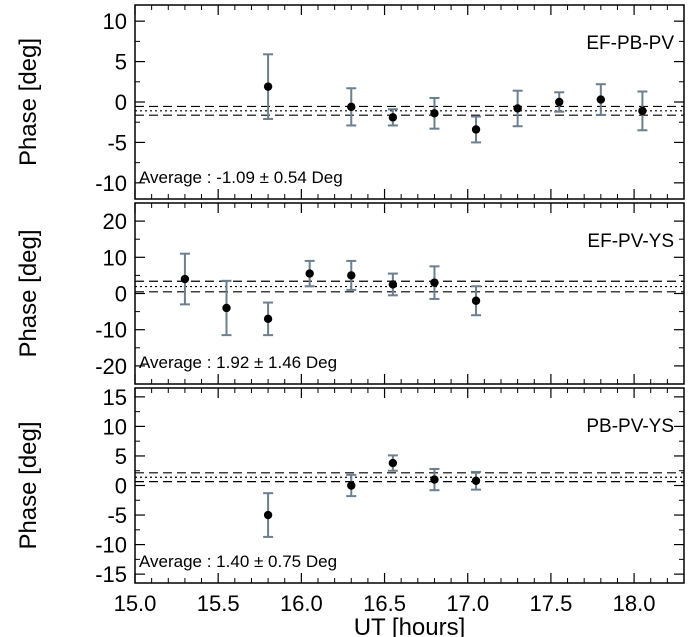 The height and width of the screenshot is (637, 690). I want to click on y-tick-label: -15, so click(111, 574).